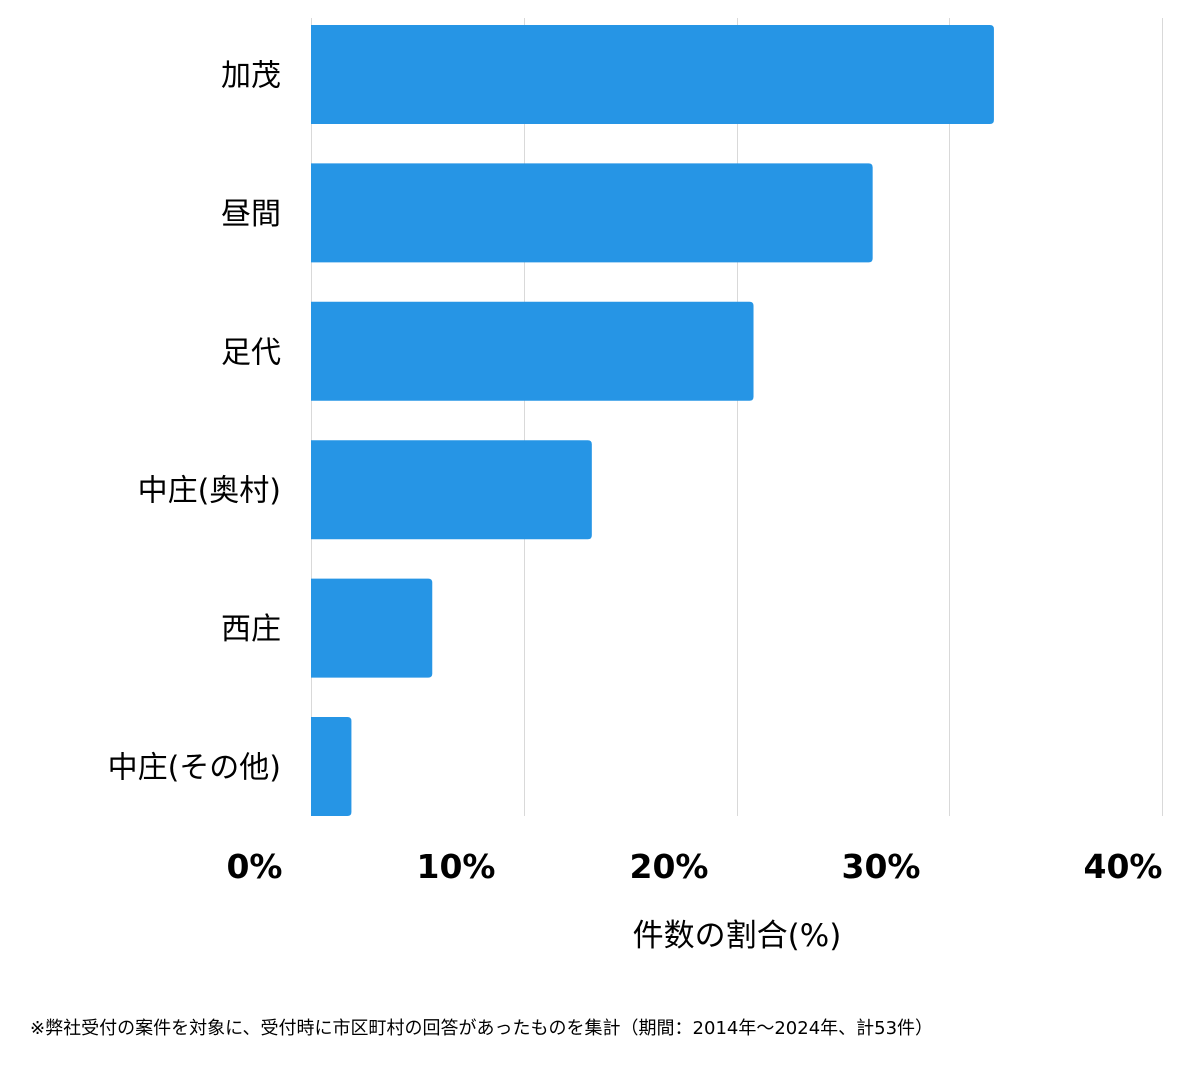 The image size is (1200, 1069). Describe the element at coordinates (251, 629) in the screenshot. I see `category-label: 西庄` at that location.